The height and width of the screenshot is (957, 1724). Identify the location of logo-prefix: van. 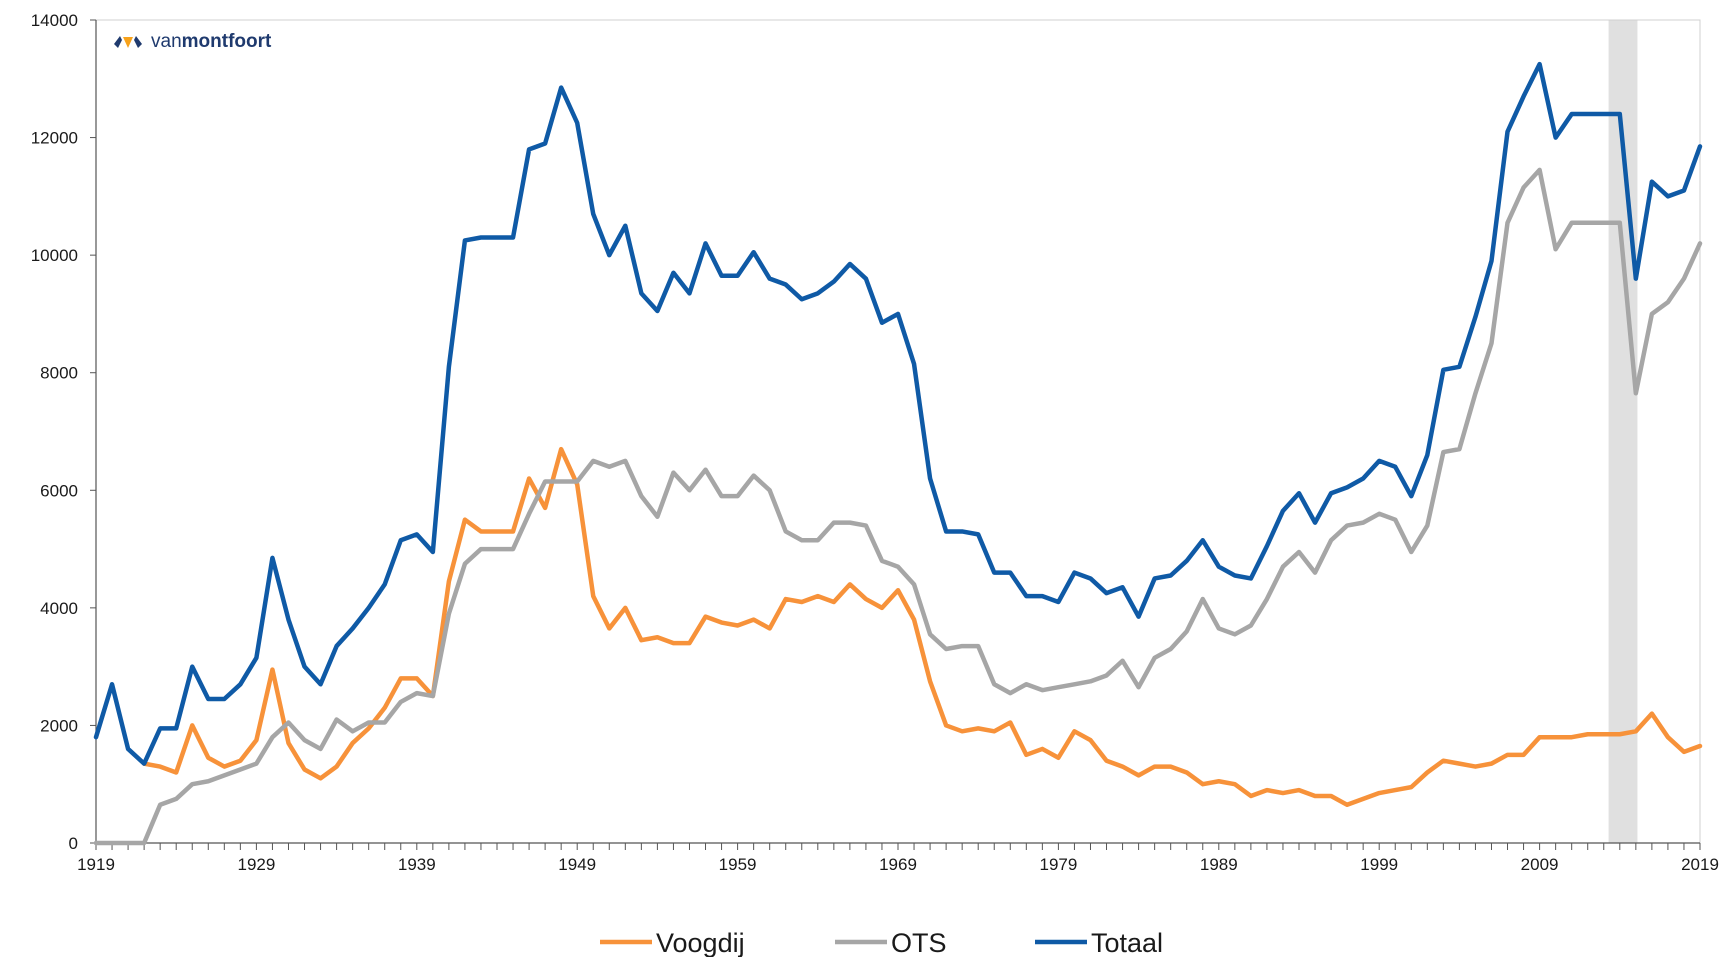
(166, 41).